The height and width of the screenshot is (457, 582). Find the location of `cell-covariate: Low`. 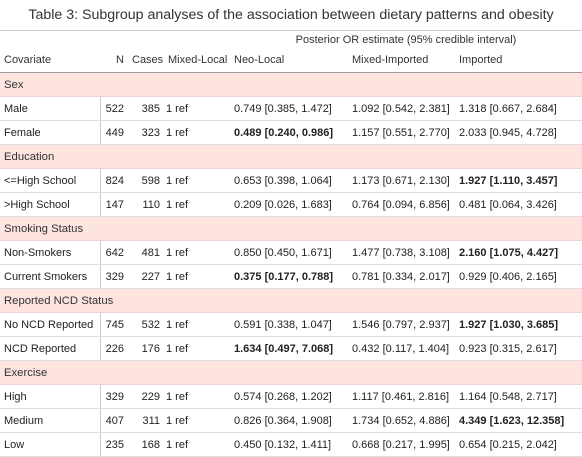

cell-covariate: Low is located at coordinates (50, 444).